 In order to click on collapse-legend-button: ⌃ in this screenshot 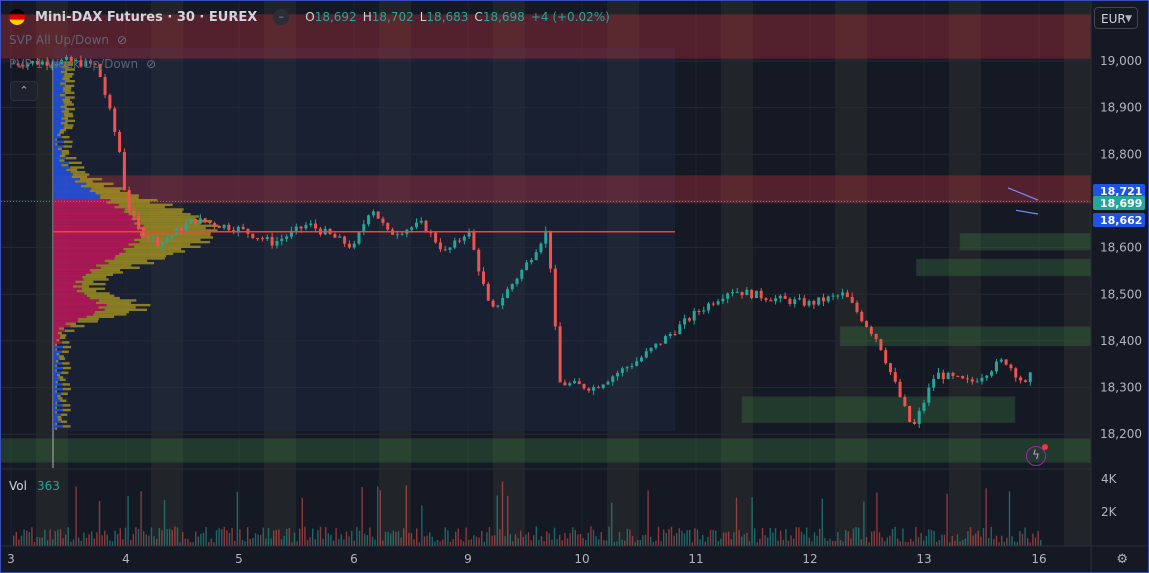, I will do `click(24, 91)`.